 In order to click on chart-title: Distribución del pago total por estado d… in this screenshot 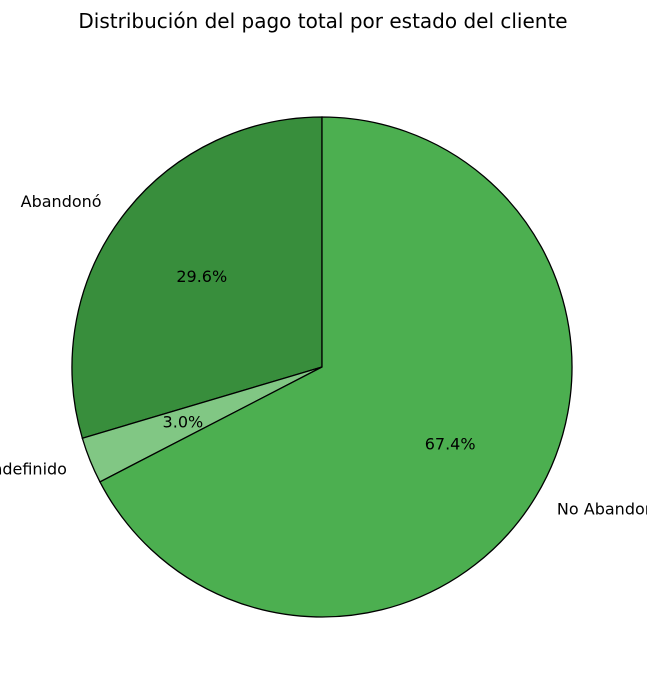, I will do `click(322, 21)`.